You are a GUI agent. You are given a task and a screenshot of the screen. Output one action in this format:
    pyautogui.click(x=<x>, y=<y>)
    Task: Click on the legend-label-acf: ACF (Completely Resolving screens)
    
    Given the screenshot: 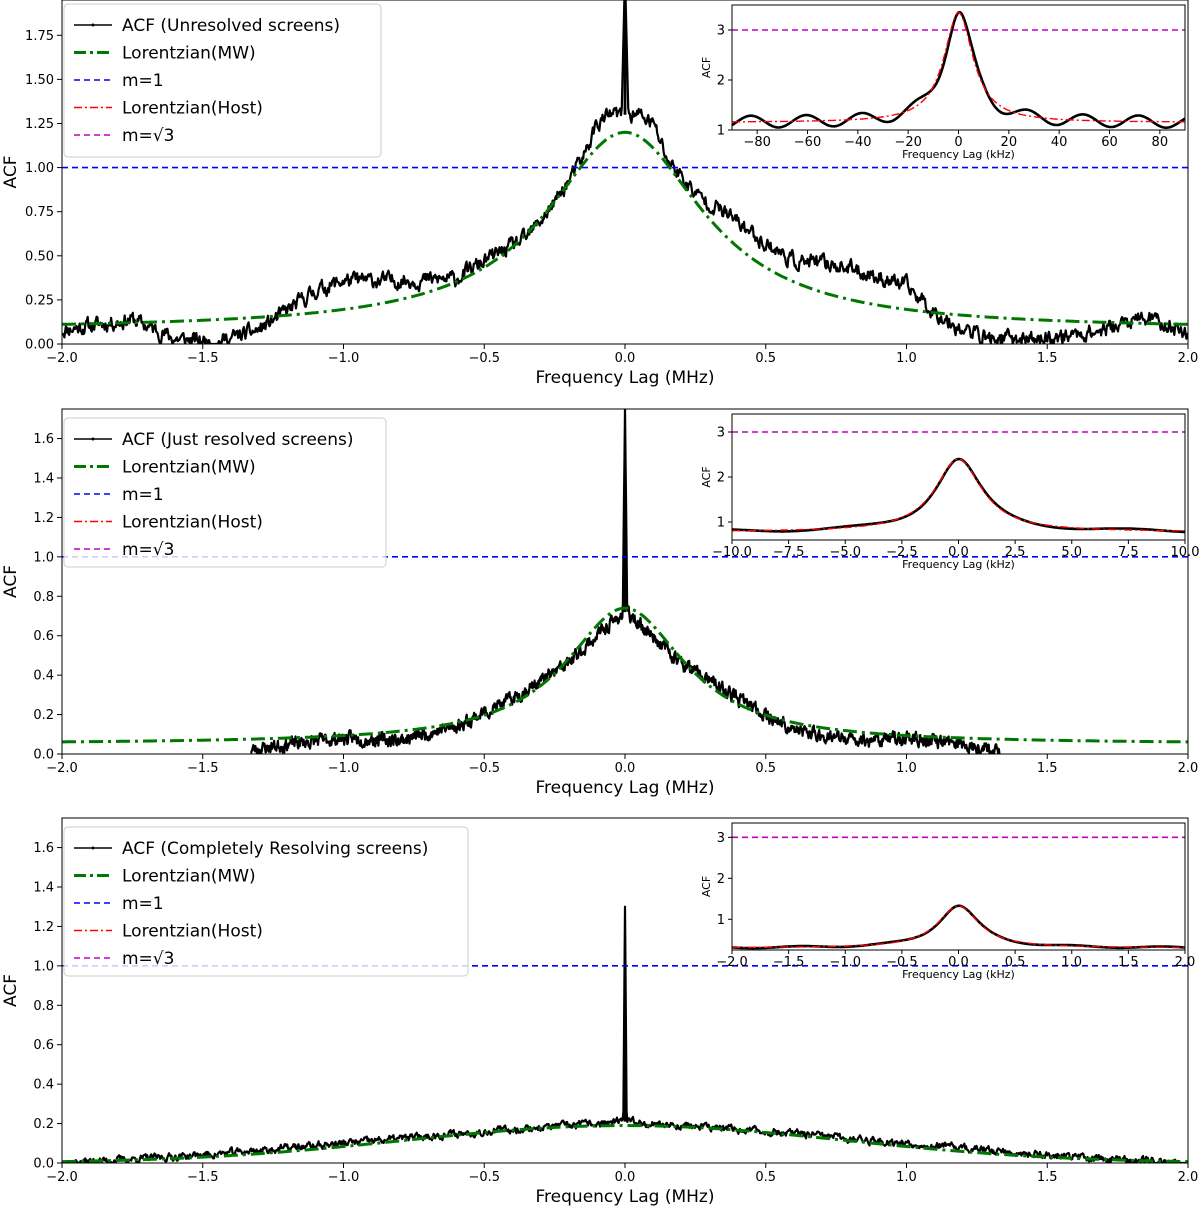 What is the action you would take?
    pyautogui.click(x=275, y=849)
    